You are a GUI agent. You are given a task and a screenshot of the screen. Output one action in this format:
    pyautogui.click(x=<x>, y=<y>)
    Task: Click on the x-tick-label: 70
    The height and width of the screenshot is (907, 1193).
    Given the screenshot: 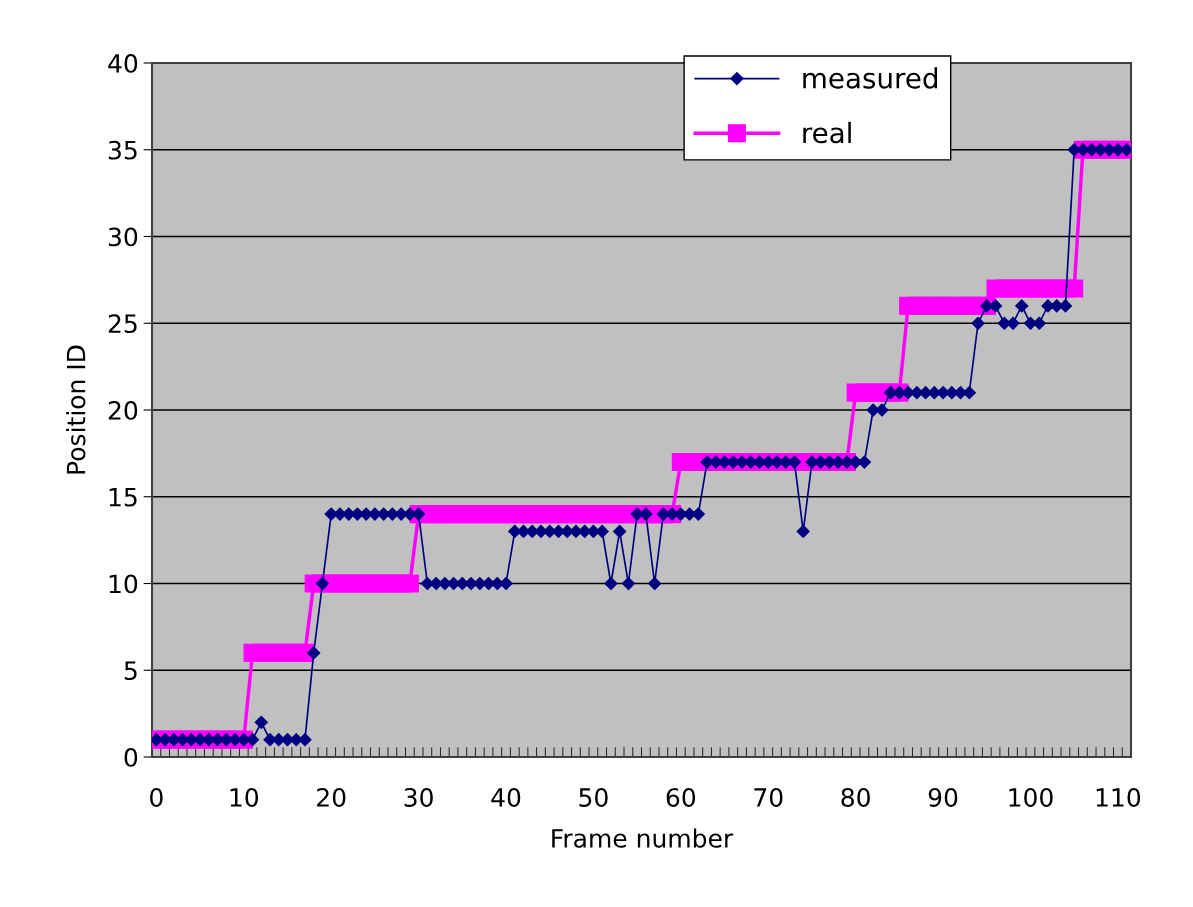 What is the action you would take?
    pyautogui.click(x=768, y=797)
    